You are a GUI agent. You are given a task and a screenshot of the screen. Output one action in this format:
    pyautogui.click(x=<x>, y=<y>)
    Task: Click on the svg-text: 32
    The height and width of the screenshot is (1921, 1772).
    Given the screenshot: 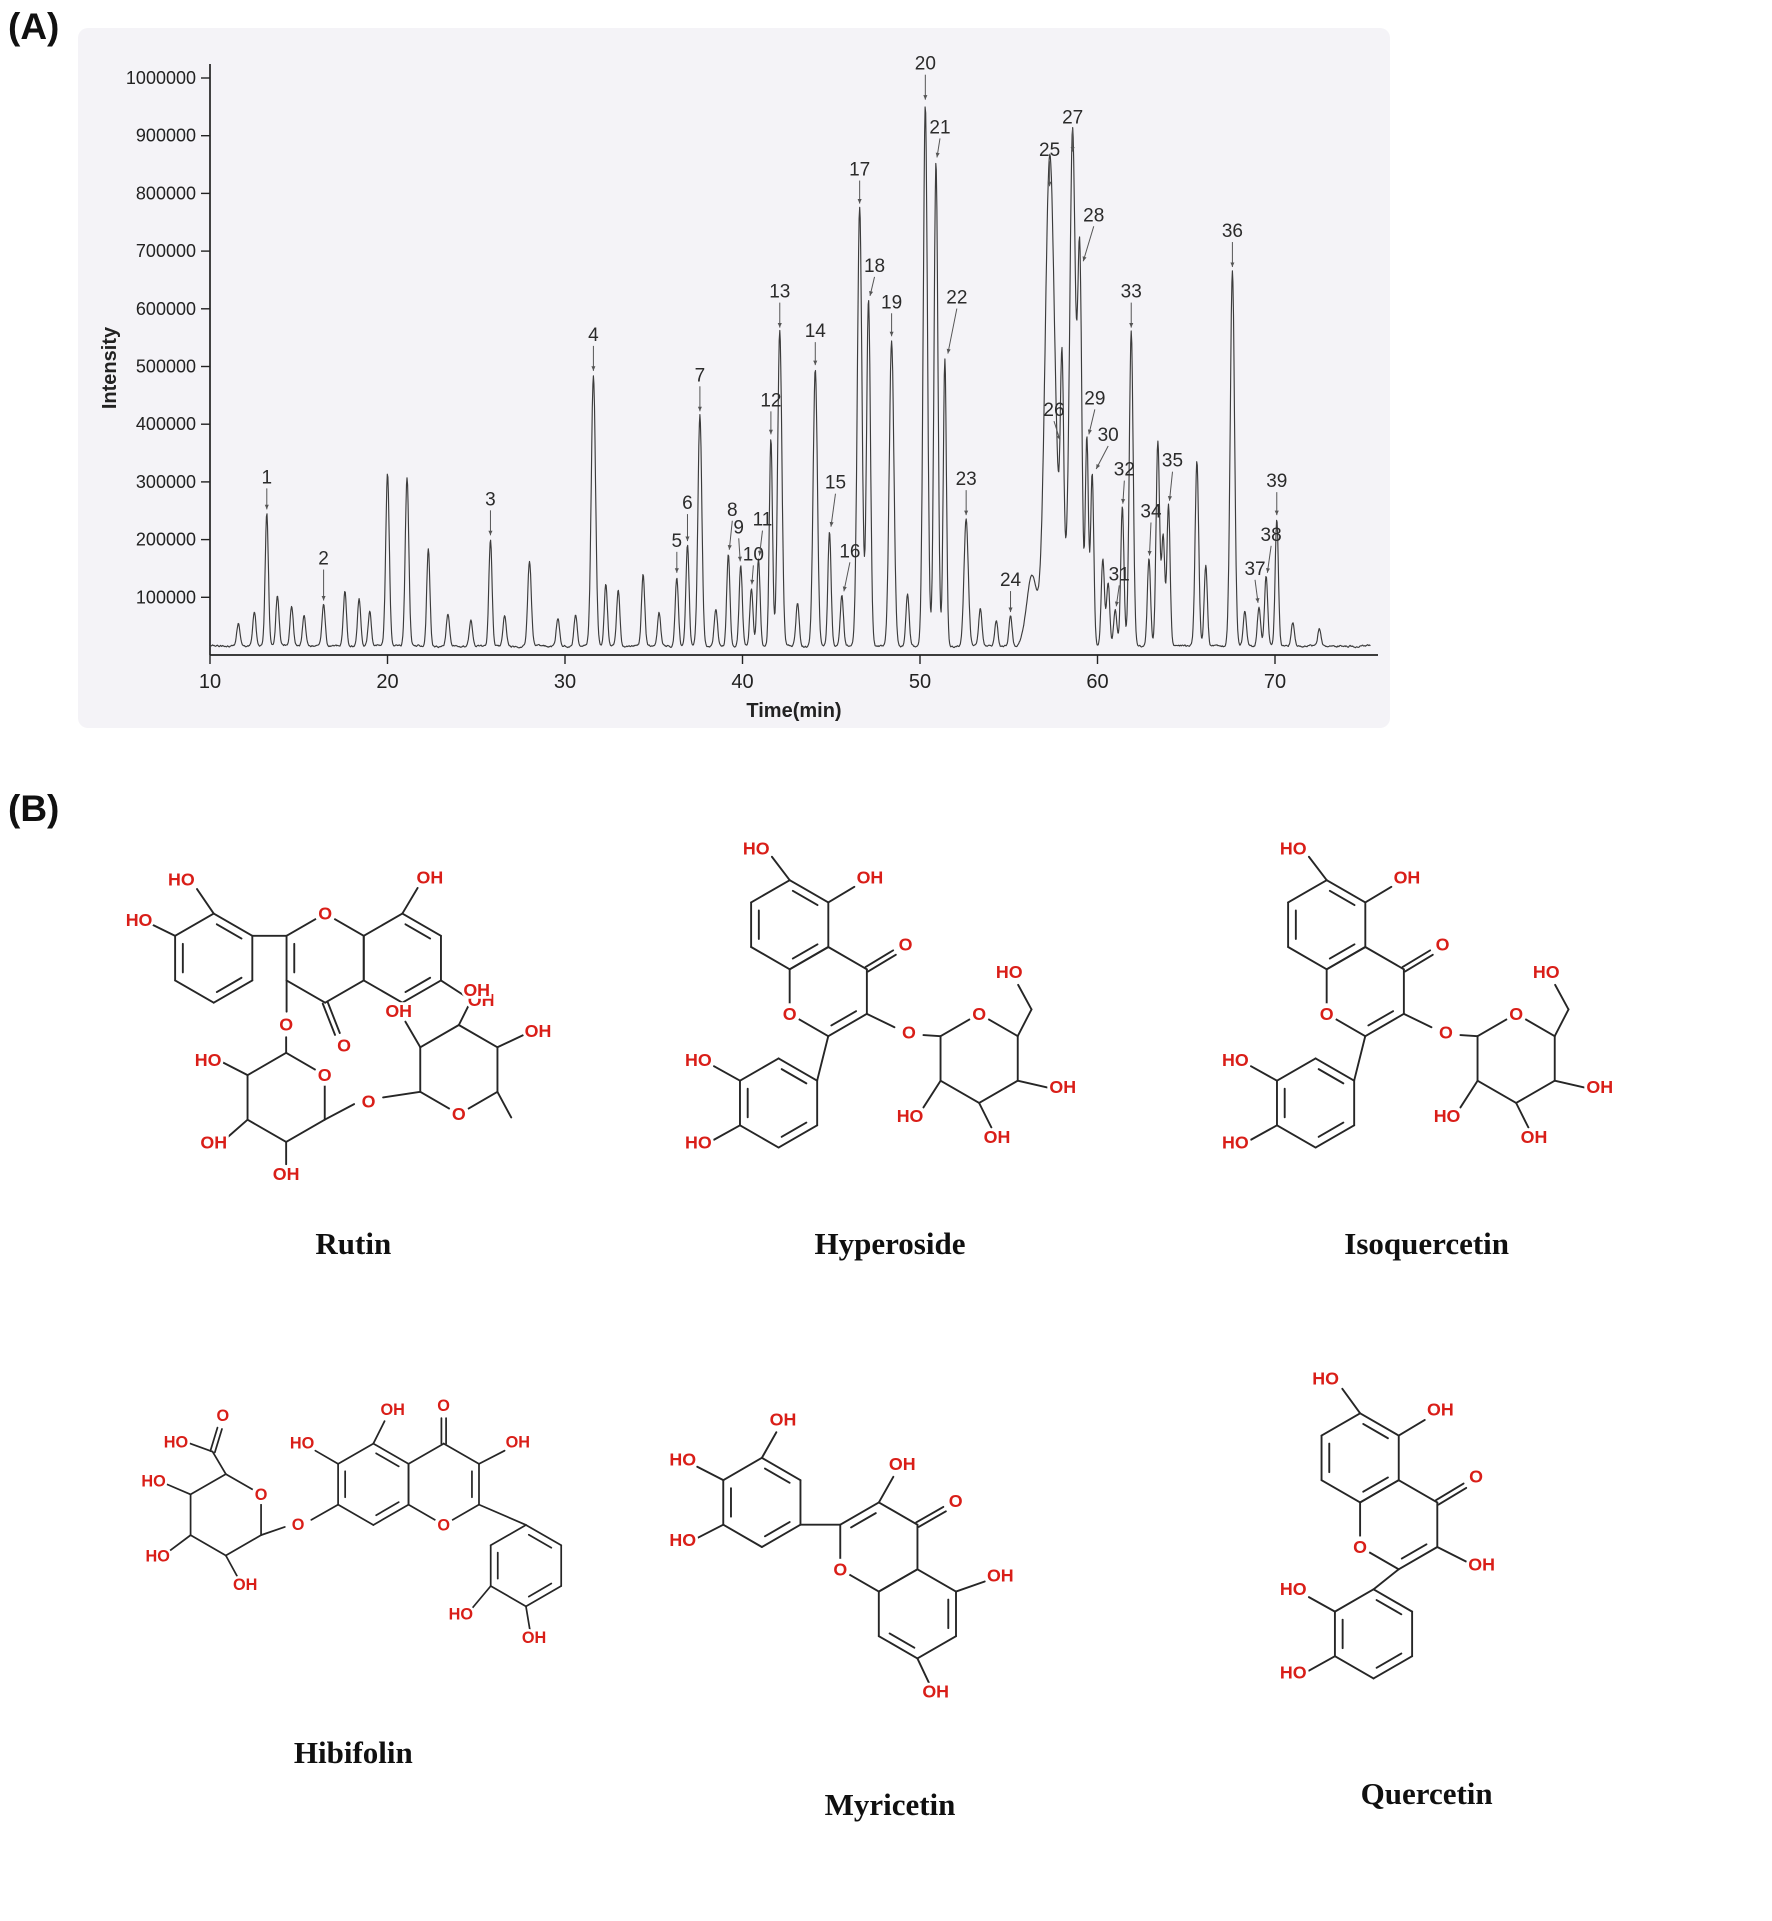 What is the action you would take?
    pyautogui.click(x=1124, y=470)
    